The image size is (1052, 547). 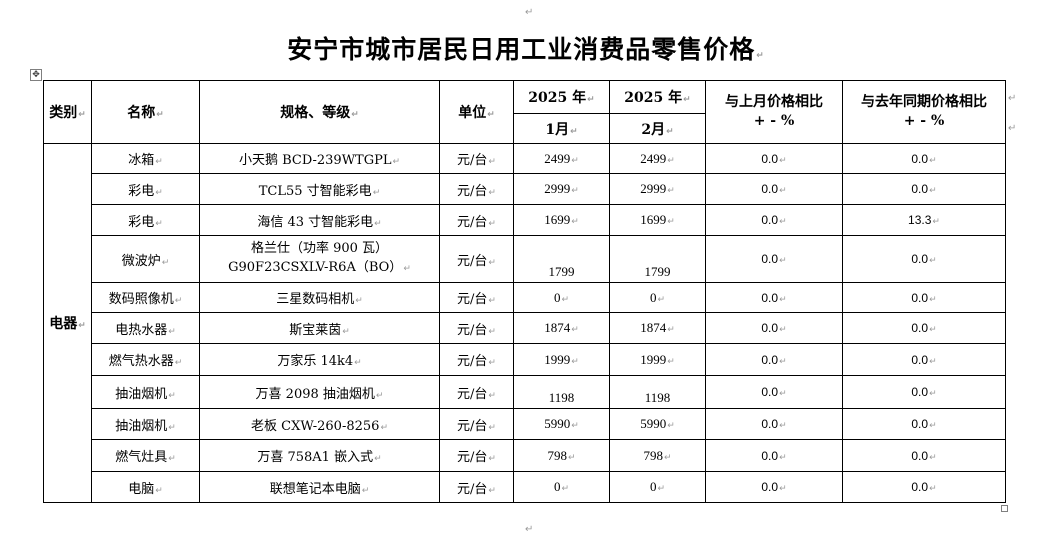 What do you see at coordinates (561, 392) in the screenshot?
I see `price-jan: 1198` at bounding box center [561, 392].